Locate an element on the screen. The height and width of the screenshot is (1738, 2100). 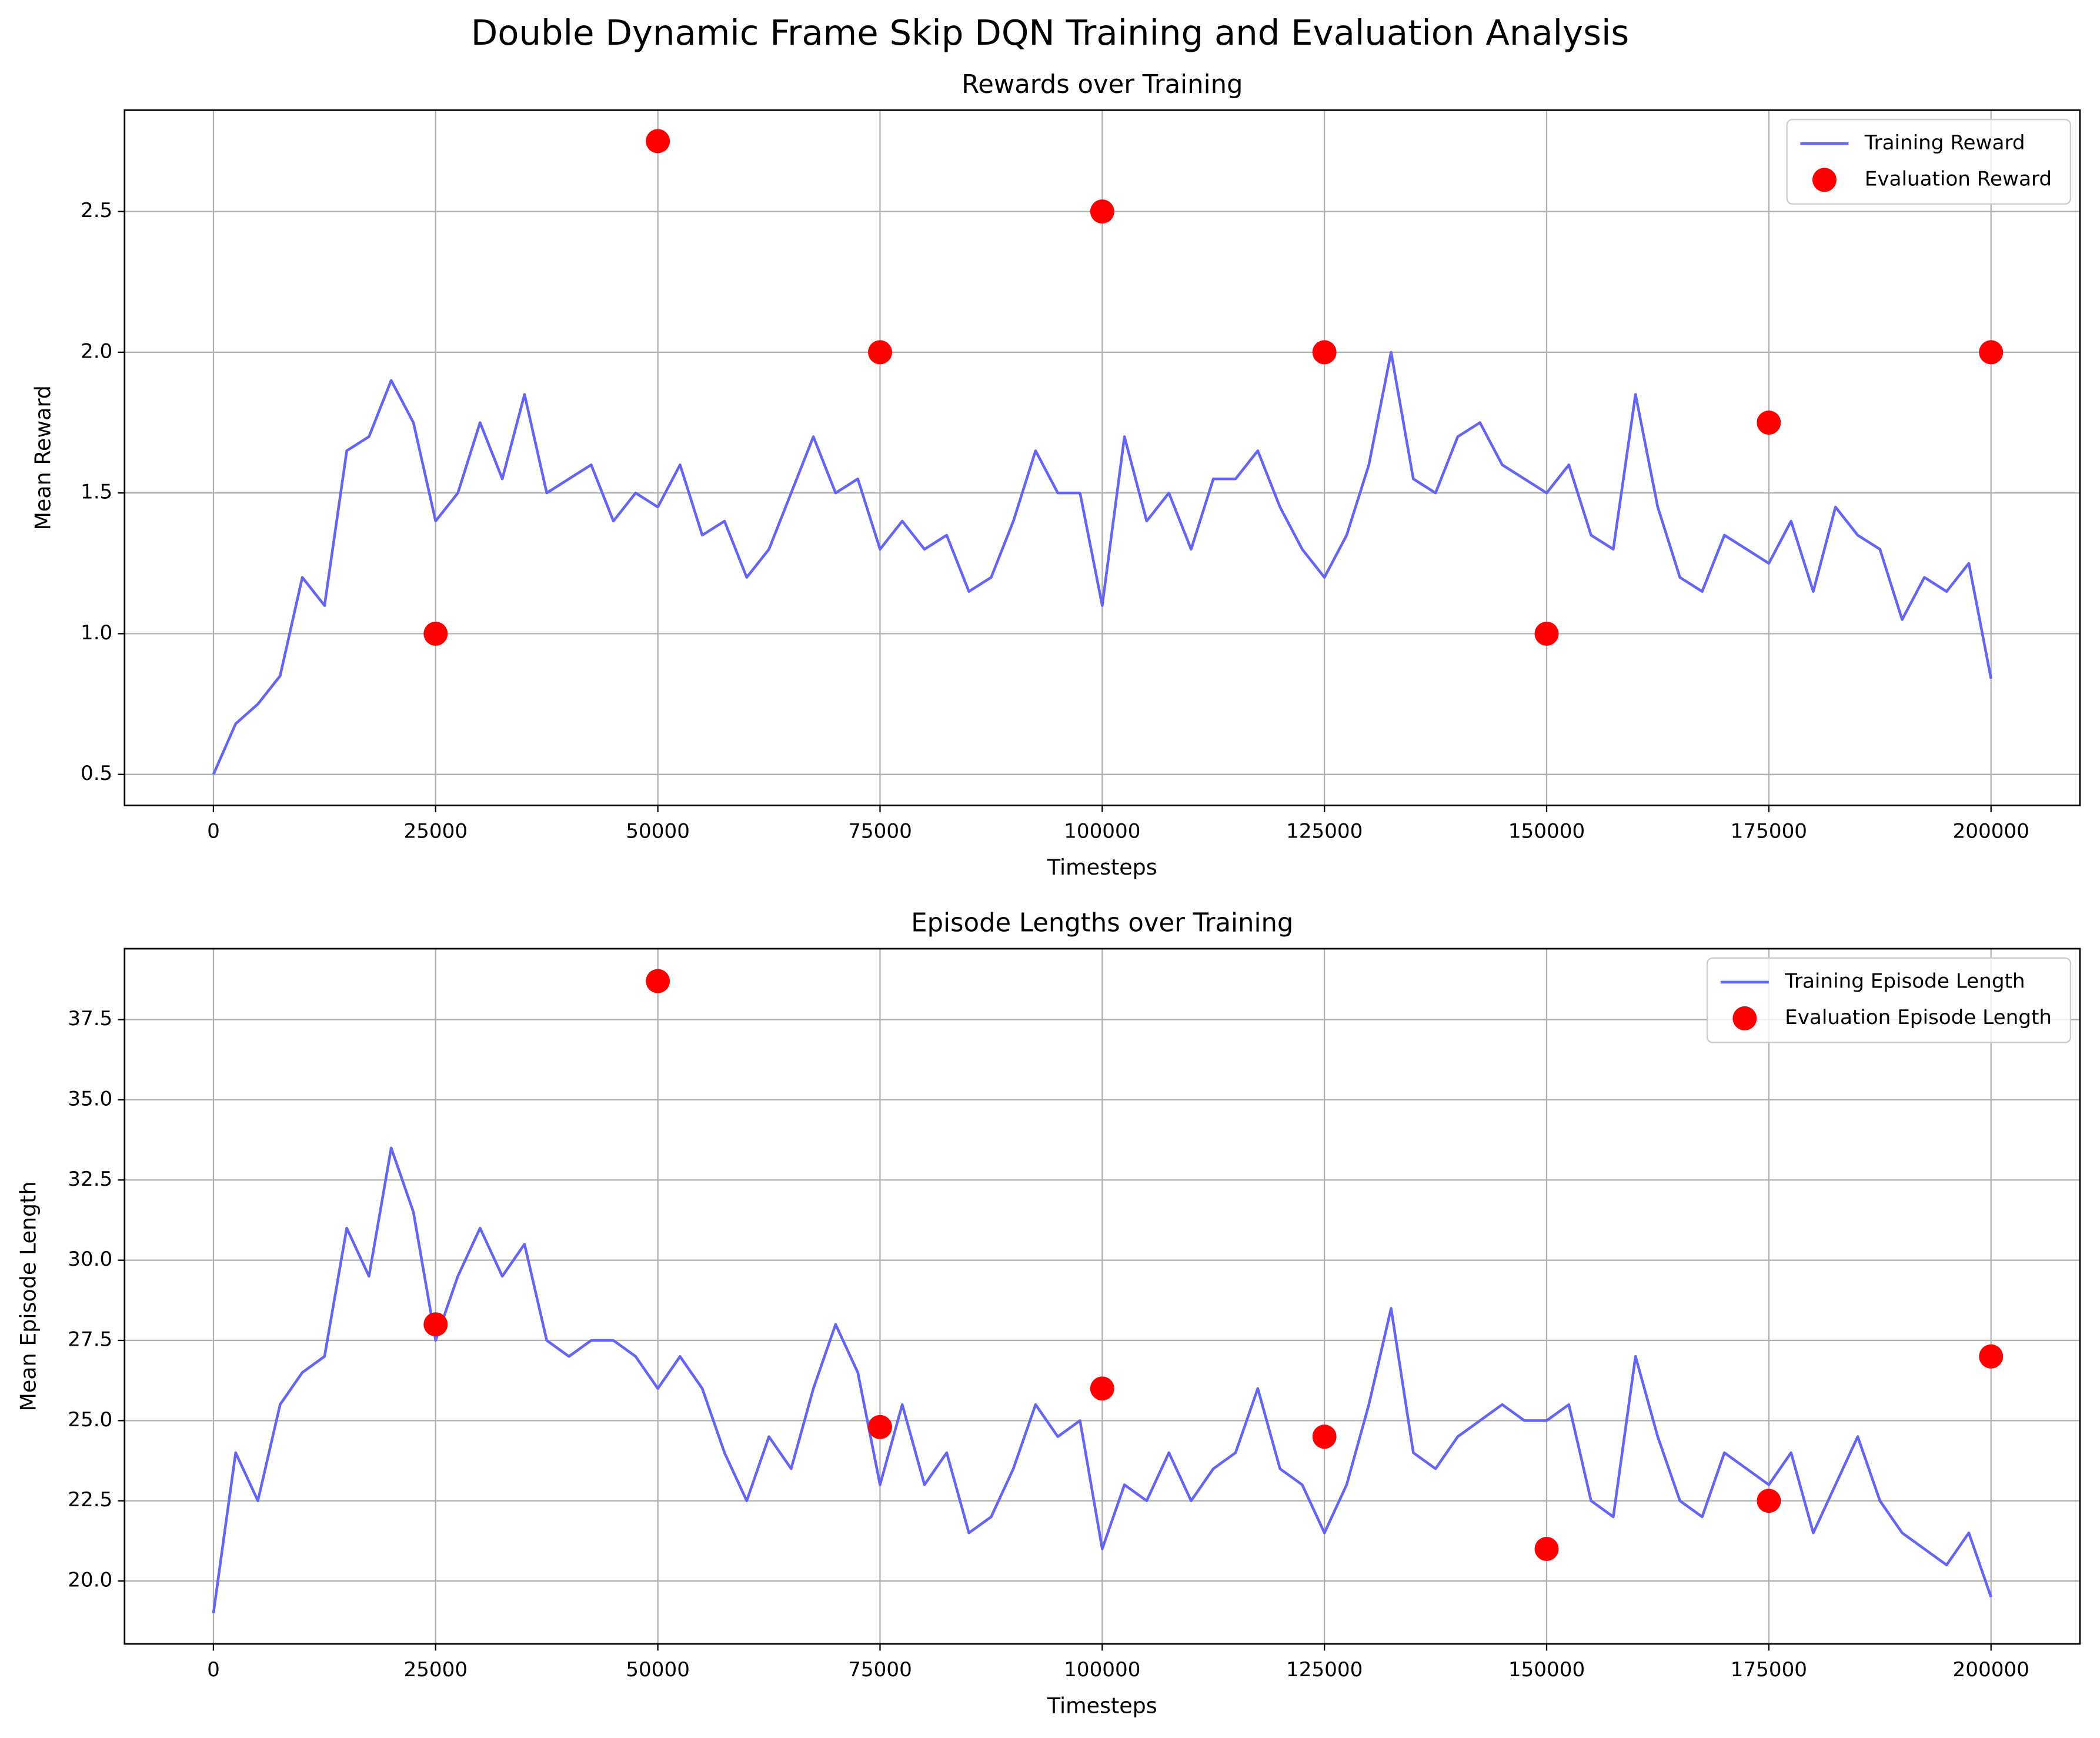
y-axis-label: Mean Reward is located at coordinates (43, 457).